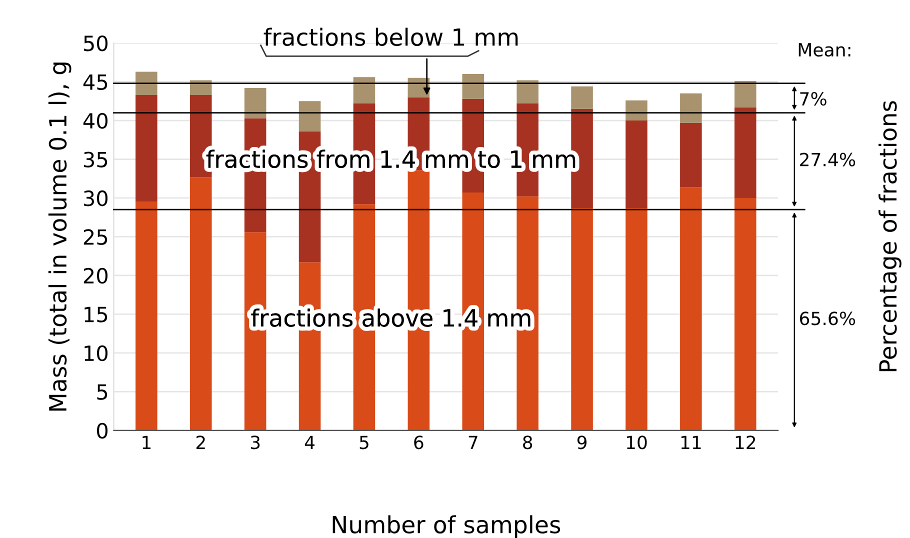  What do you see at coordinates (824, 50) in the screenshot?
I see `text: Mean:` at bounding box center [824, 50].